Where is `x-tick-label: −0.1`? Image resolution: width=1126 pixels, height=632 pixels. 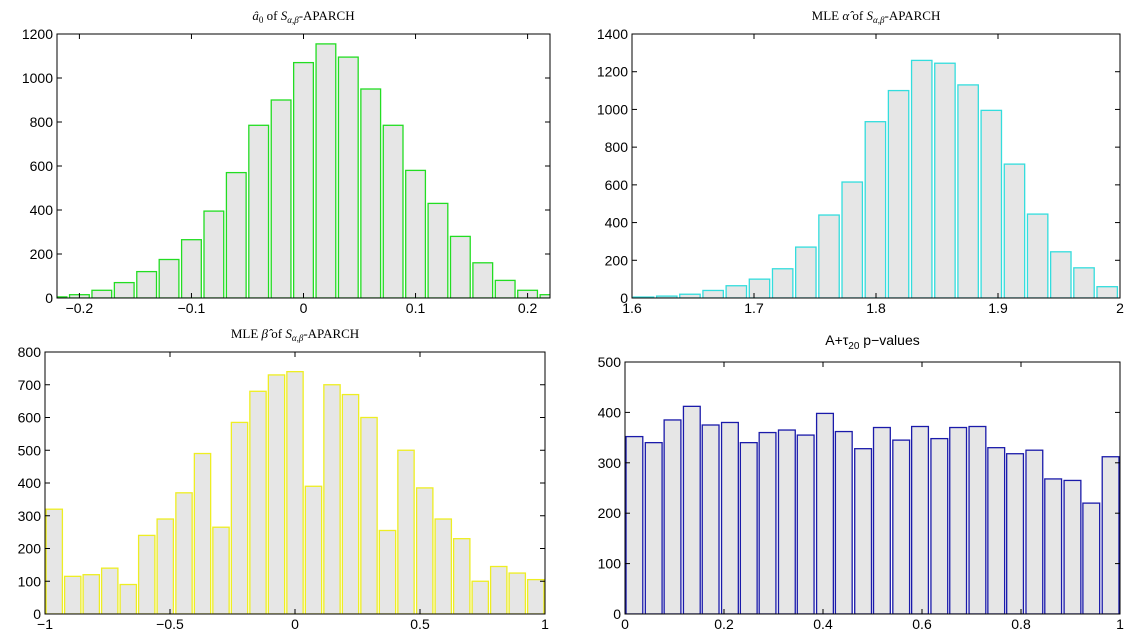 x-tick-label: −0.1 is located at coordinates (192, 308).